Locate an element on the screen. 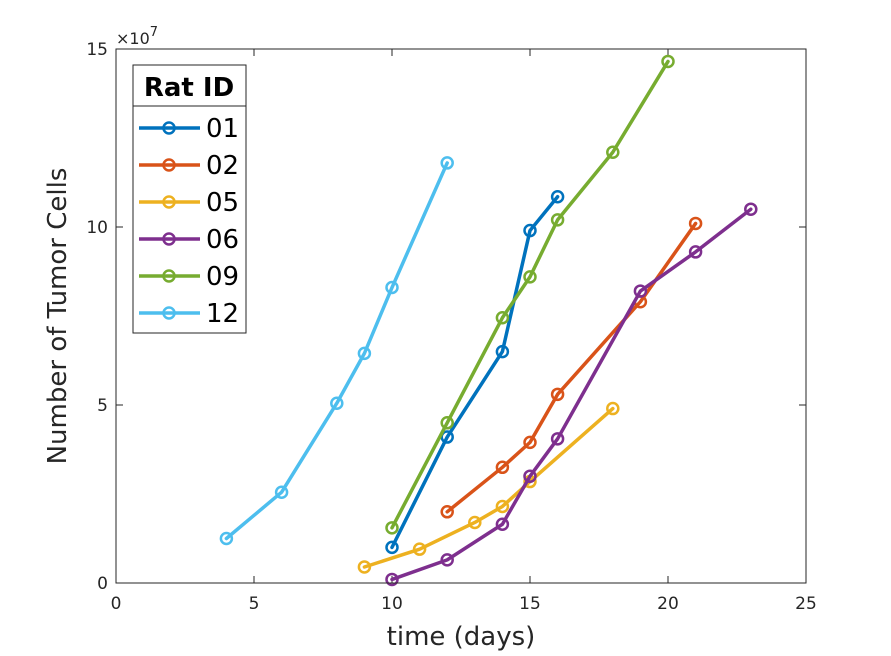  x-tick-label: 25 is located at coordinates (806, 604).